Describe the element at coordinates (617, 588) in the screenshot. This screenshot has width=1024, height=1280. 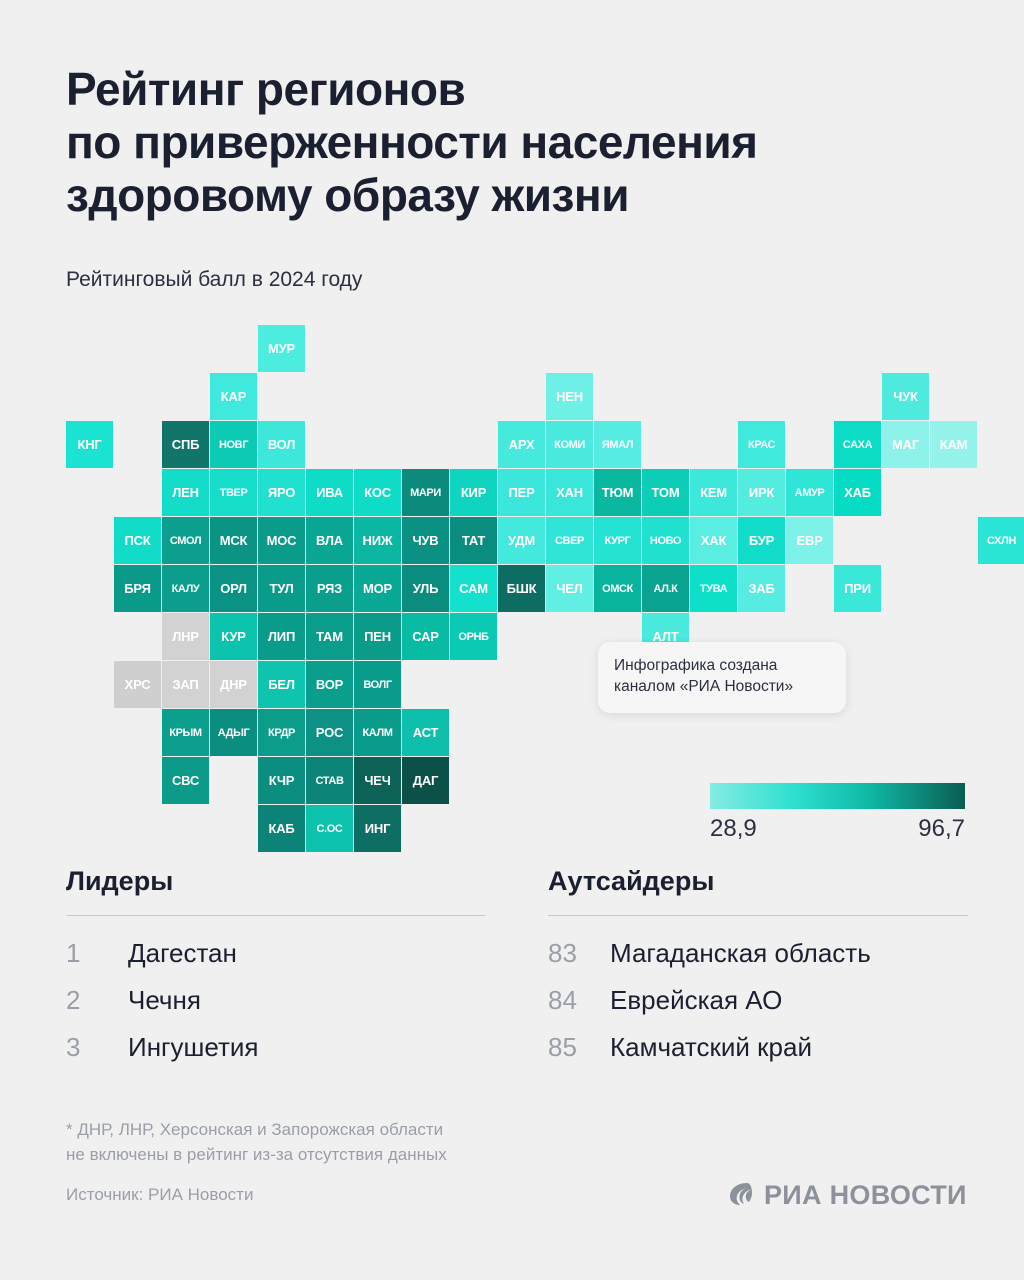
I see `map-tile-омск: ОМСК` at that location.